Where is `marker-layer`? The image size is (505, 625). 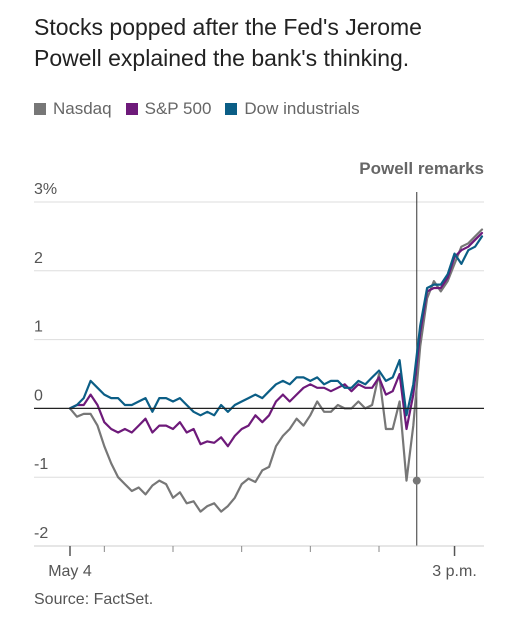
marker-layer is located at coordinates (416, 480).